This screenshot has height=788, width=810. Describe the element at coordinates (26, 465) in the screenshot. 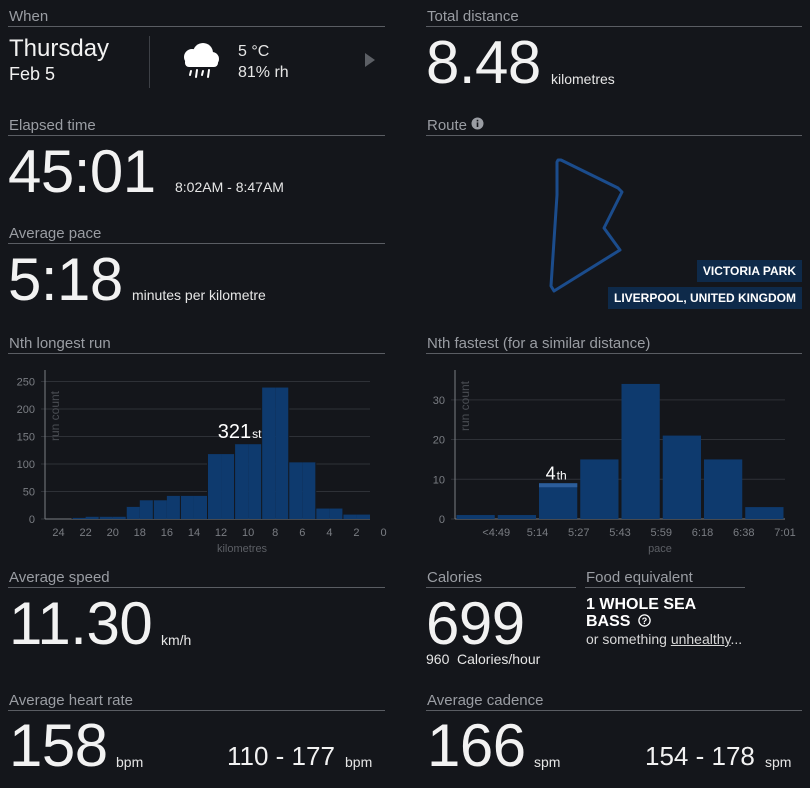

I see `longest-ytick-label: 100` at that location.